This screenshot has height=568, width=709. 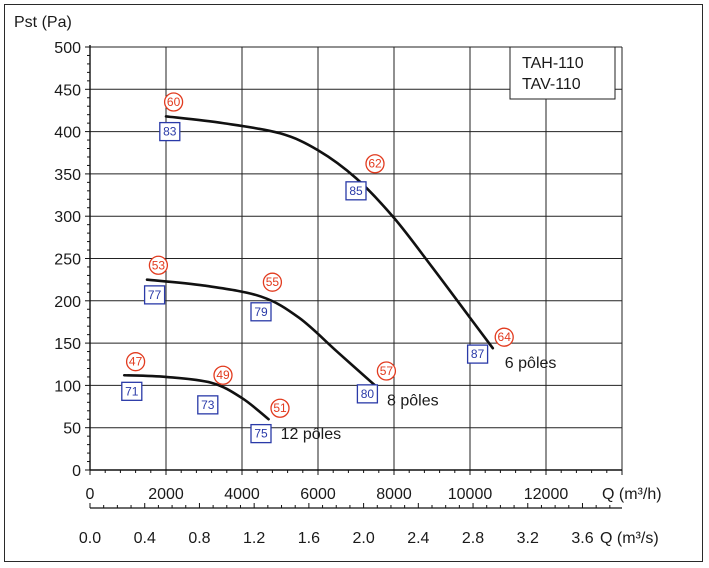 What do you see at coordinates (67, 133) in the screenshot?
I see `y-tick-label: 400` at bounding box center [67, 133].